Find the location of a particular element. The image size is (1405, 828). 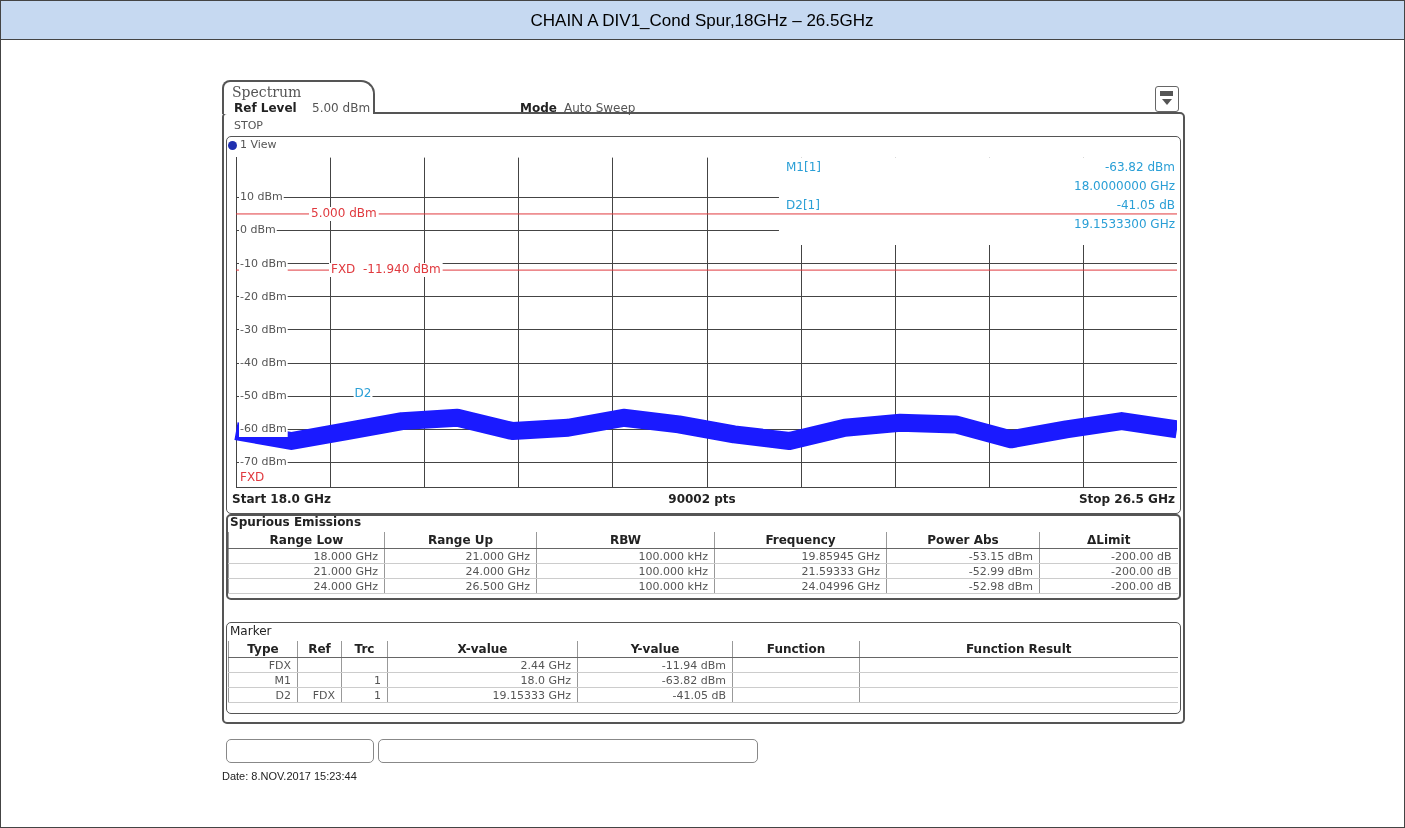

chart-title: CHAIN A DIV1_Cond Spur,18GHz – 26.5GHz is located at coordinates (702, 21).